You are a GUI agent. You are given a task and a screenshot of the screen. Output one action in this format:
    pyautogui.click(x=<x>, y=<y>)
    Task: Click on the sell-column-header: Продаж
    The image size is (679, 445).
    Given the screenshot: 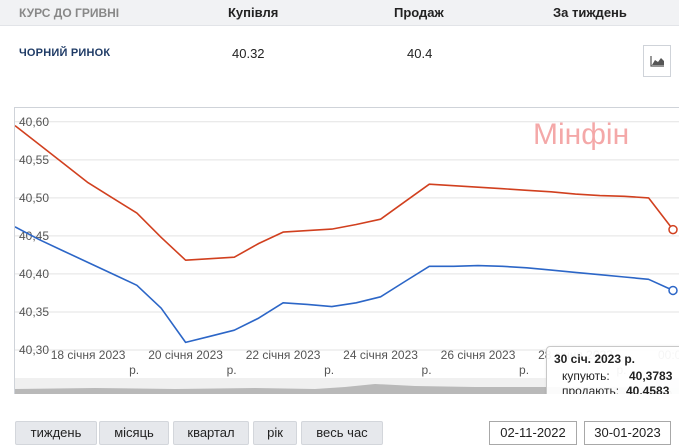 What is the action you would take?
    pyautogui.click(x=419, y=12)
    